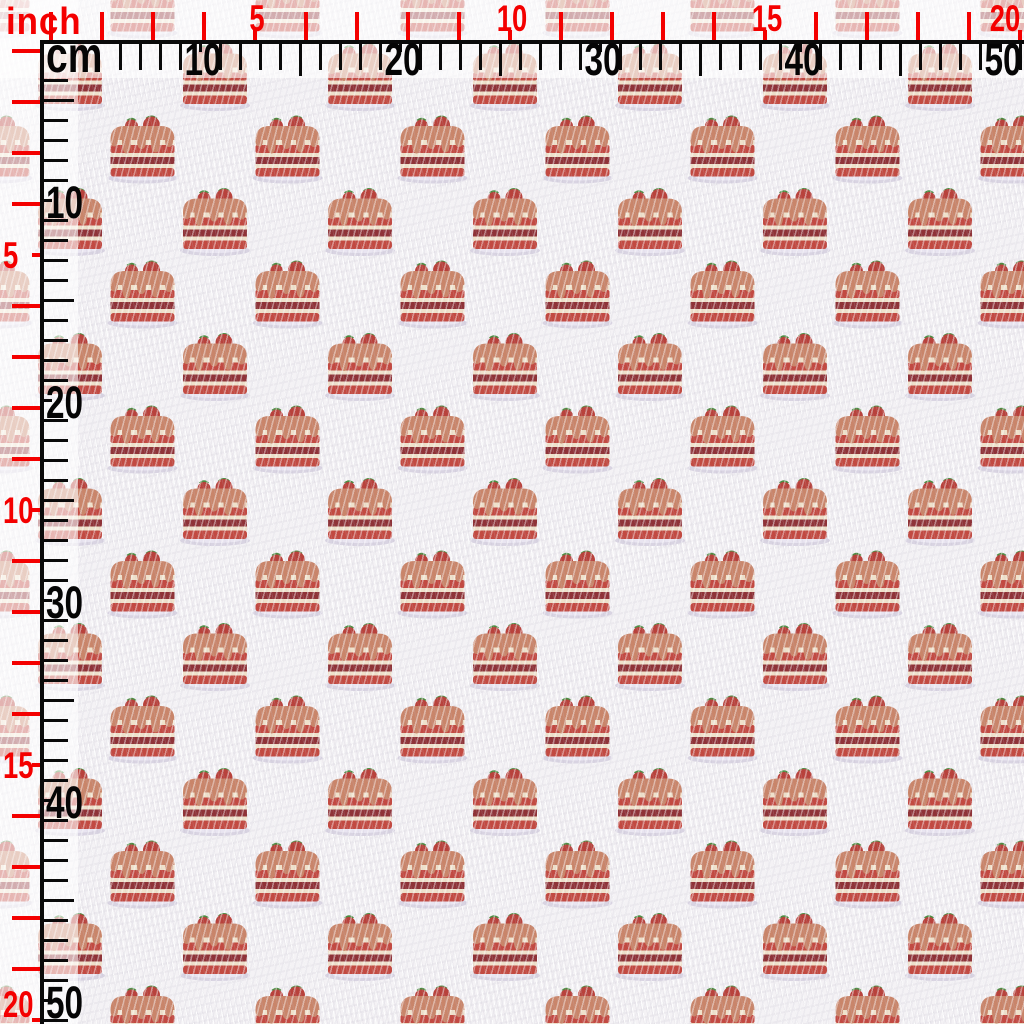 The width and height of the screenshot is (1024, 1024). What do you see at coordinates (39, 512) in the screenshot?
I see `ruler-backdrop-left` at bounding box center [39, 512].